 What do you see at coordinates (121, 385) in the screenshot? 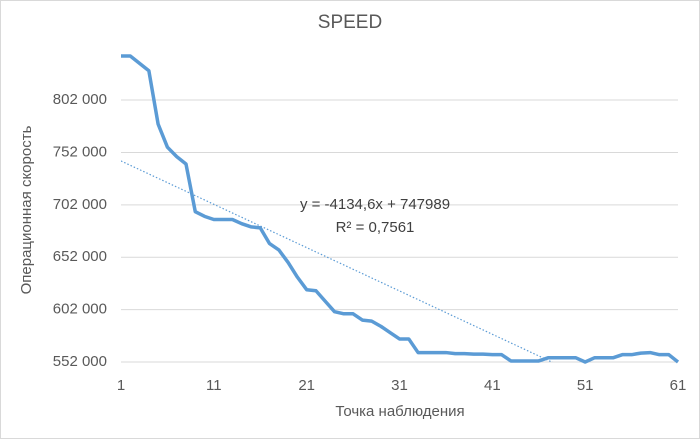
I see `x-tick-label: 1` at bounding box center [121, 385].